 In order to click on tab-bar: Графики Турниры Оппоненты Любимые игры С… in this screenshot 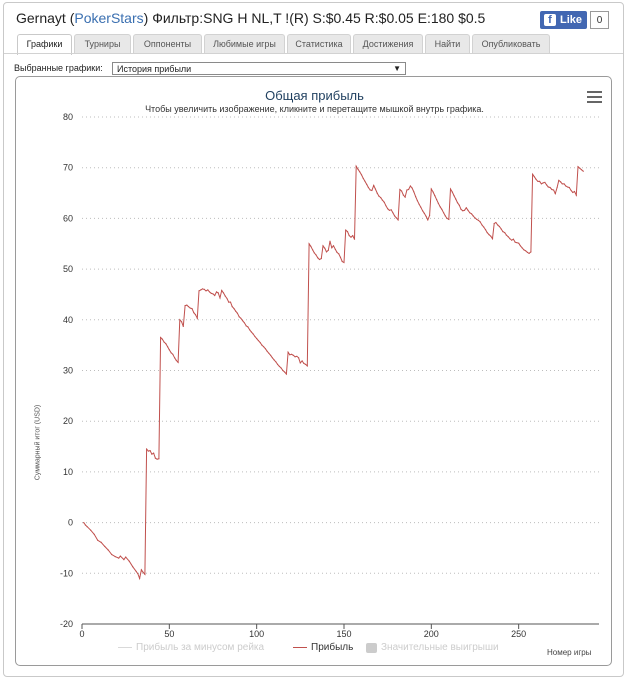, I will do `click(313, 44)`.